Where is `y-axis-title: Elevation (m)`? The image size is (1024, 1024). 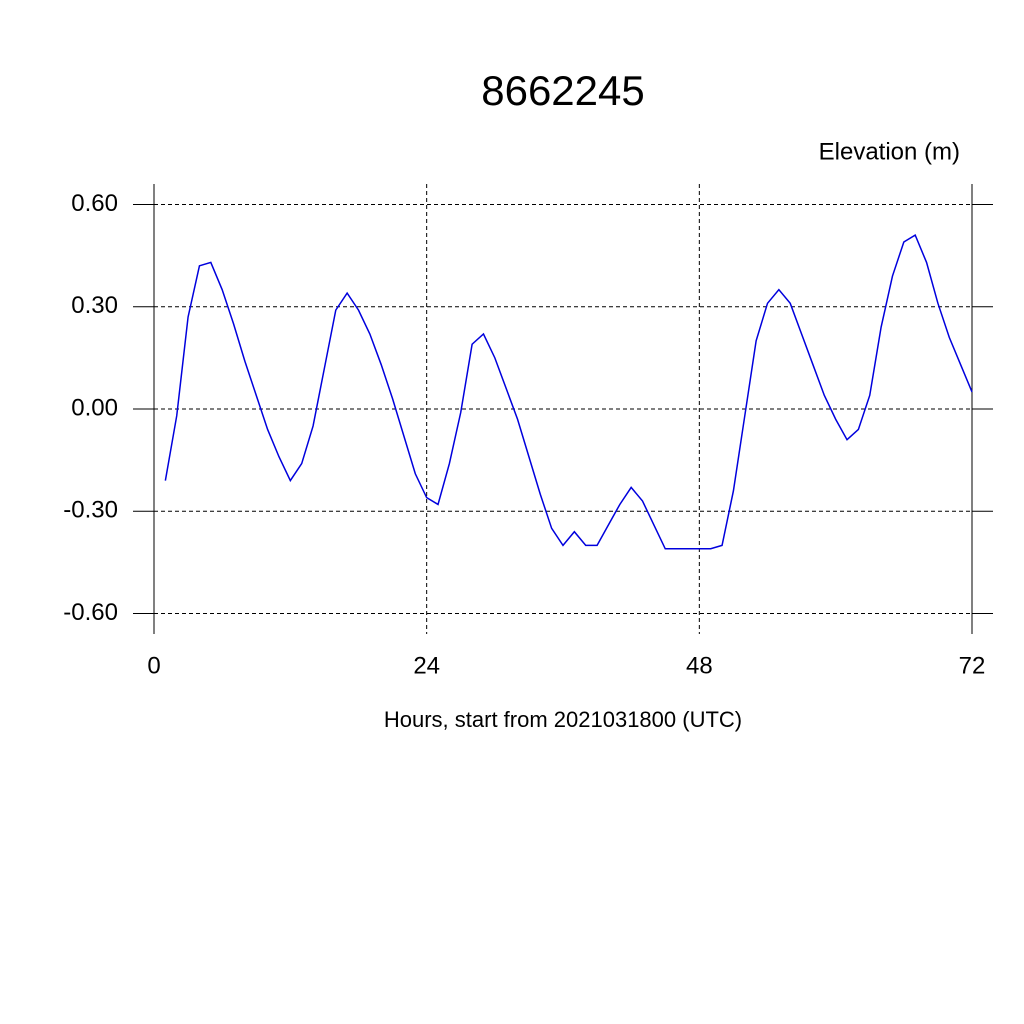
y-axis-title: Elevation (m) is located at coordinates (889, 151).